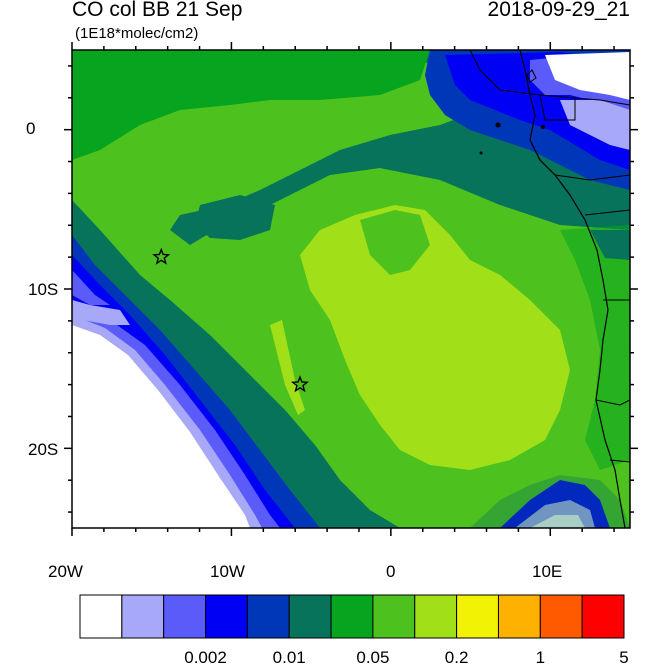 This screenshot has height=668, width=650. What do you see at coordinates (624, 657) in the screenshot?
I see `colorbar-label: 5` at bounding box center [624, 657].